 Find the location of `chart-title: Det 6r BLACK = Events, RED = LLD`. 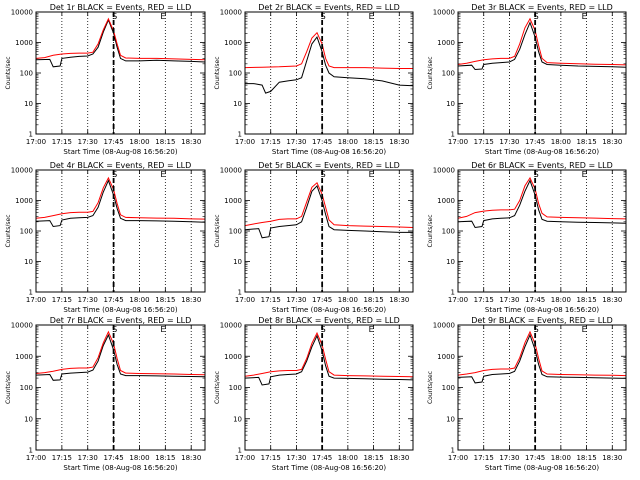

chart-title: Det 6r BLACK = Events, RED = LLD is located at coordinates (542, 165).